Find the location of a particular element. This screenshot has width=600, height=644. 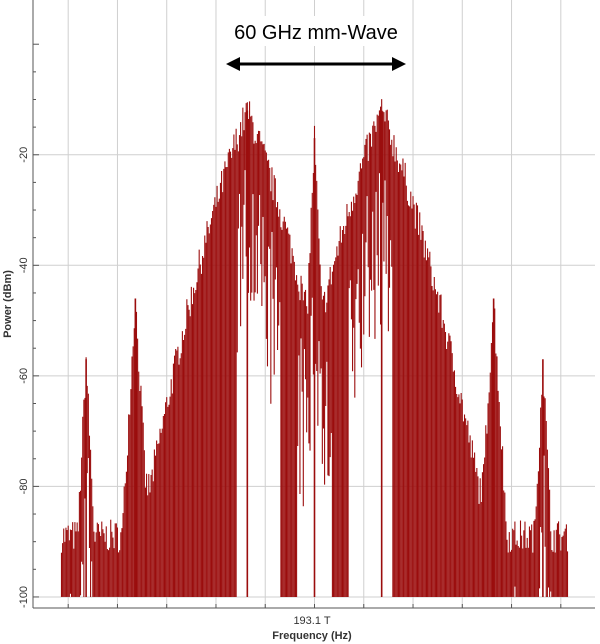

y-tick-label-2: -60 is located at coordinates (24, 376).